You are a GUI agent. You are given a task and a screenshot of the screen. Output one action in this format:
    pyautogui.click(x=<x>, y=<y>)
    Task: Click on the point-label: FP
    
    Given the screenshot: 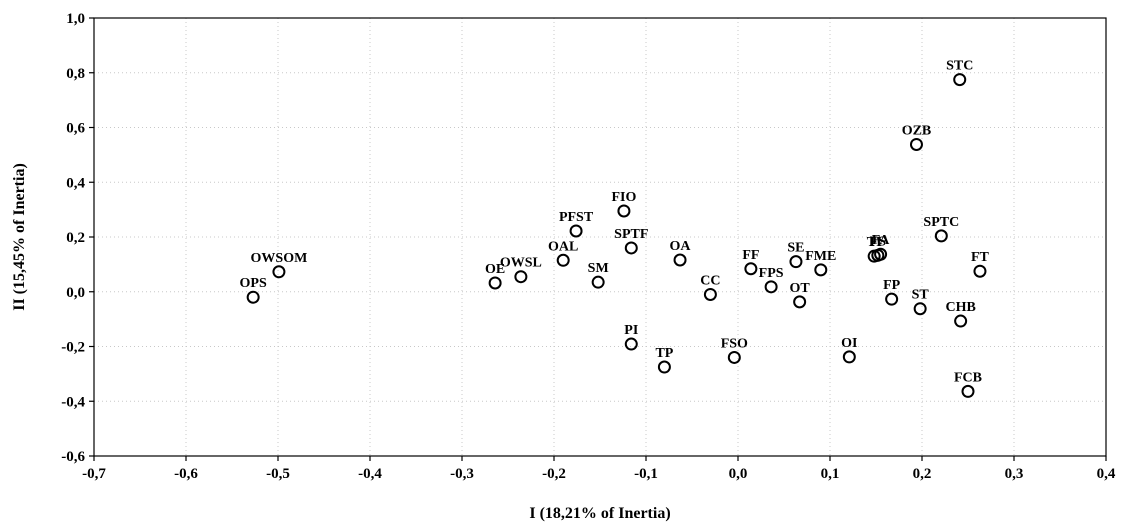 What is the action you would take?
    pyautogui.click(x=892, y=285)
    